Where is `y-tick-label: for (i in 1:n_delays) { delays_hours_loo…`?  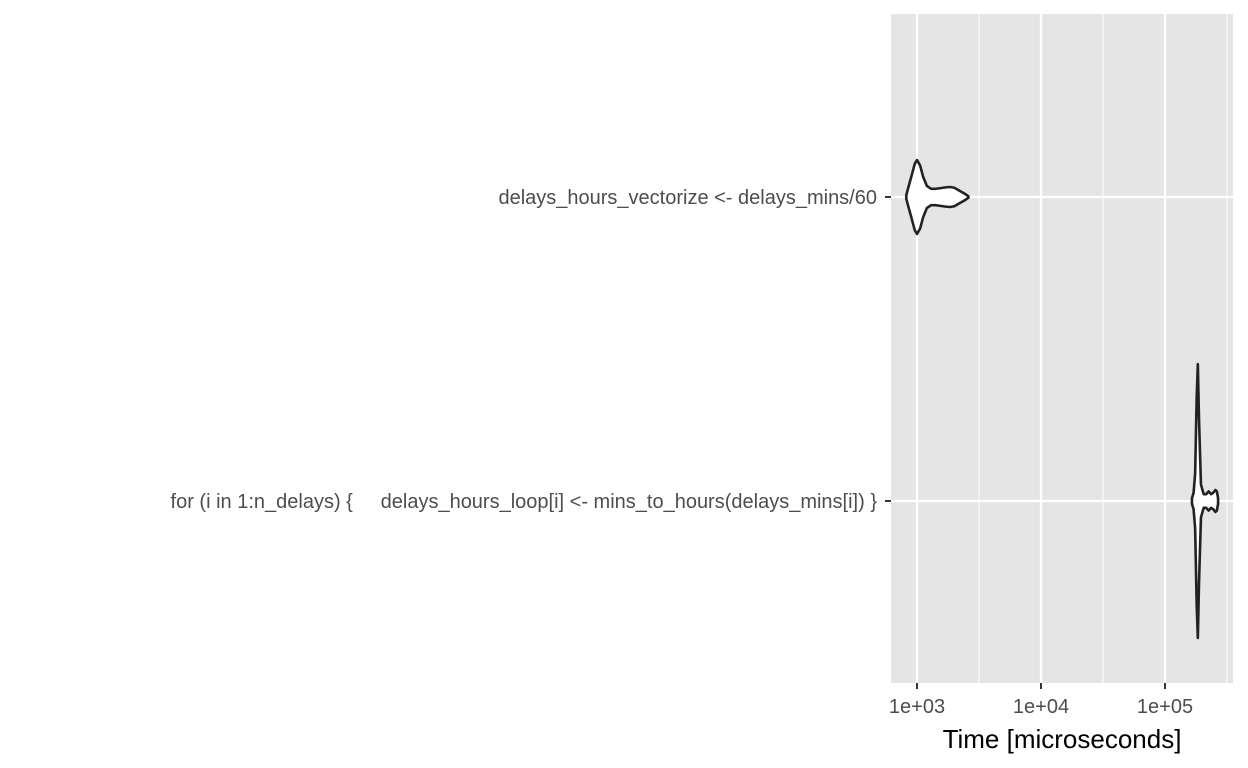
y-tick-label: for (i in 1:n_delays) { delays_hours_loo… is located at coordinates (524, 502).